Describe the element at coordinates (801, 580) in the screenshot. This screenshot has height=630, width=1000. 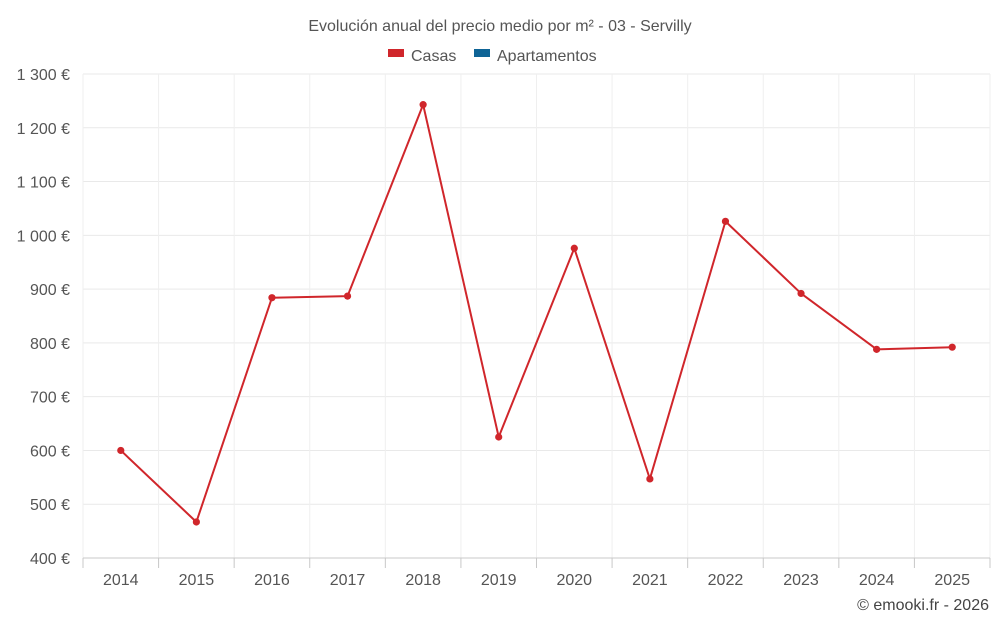
I see `x-tick-label: 2023` at that location.